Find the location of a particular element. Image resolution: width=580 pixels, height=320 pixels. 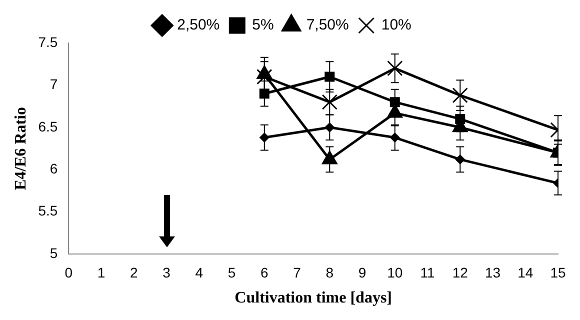

legend-label: 2,50% is located at coordinates (198, 25).